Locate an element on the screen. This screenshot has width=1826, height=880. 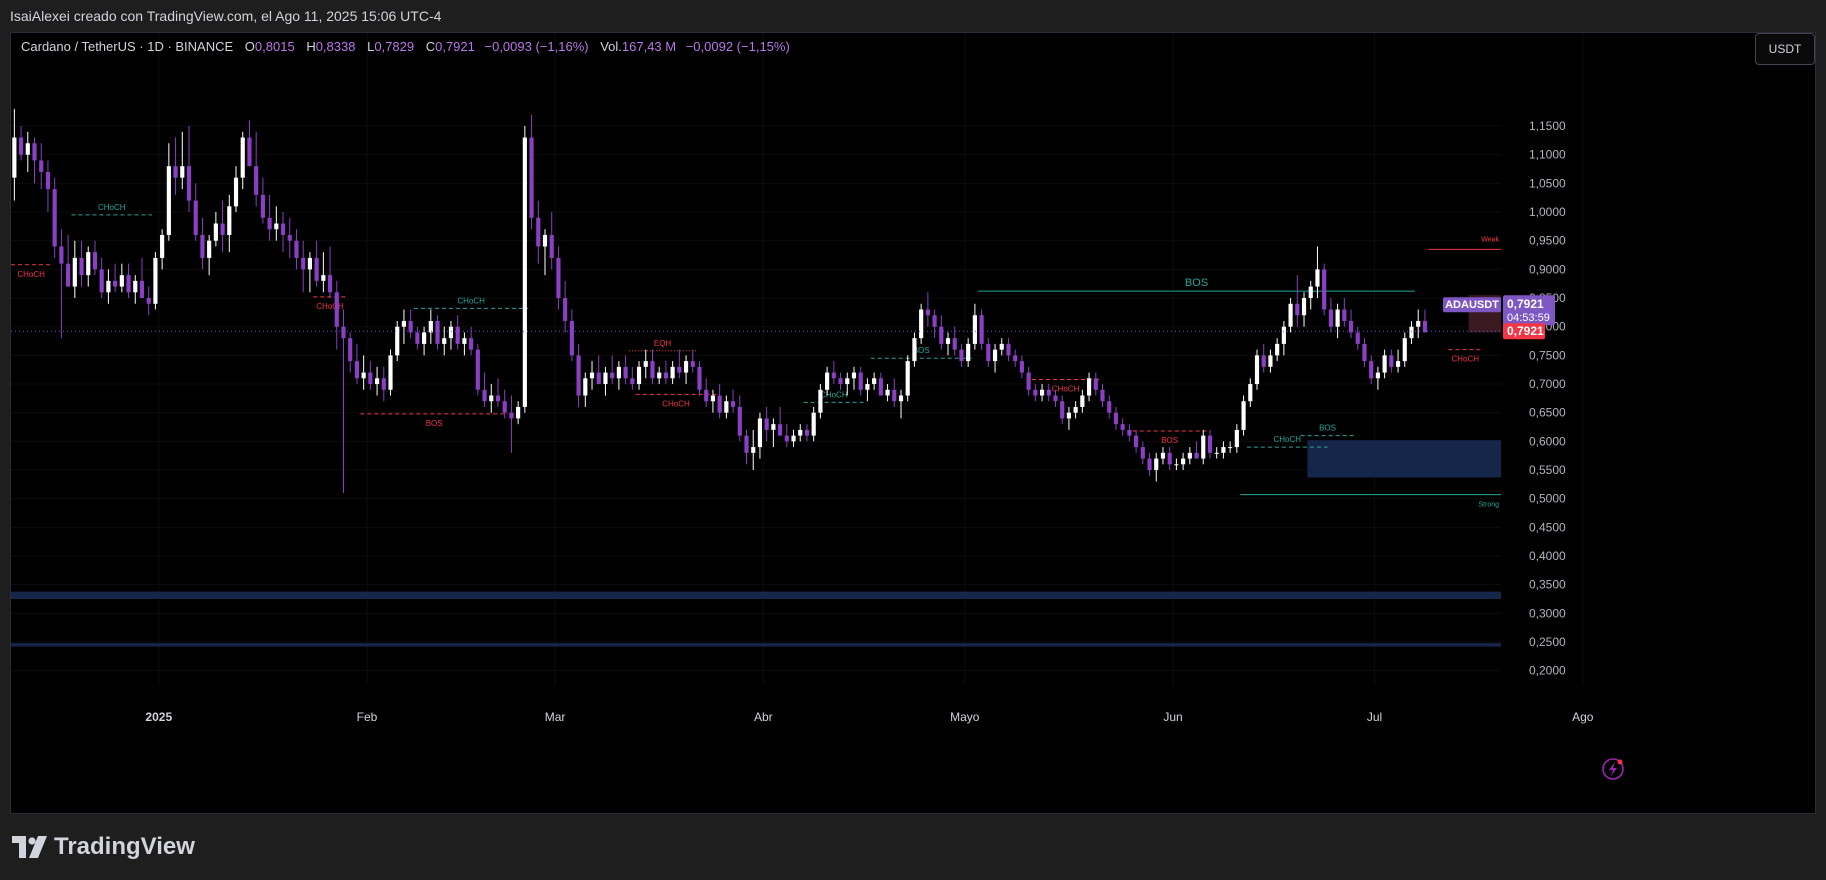
y-tick-label: 0,6000 is located at coordinates (1547, 441).